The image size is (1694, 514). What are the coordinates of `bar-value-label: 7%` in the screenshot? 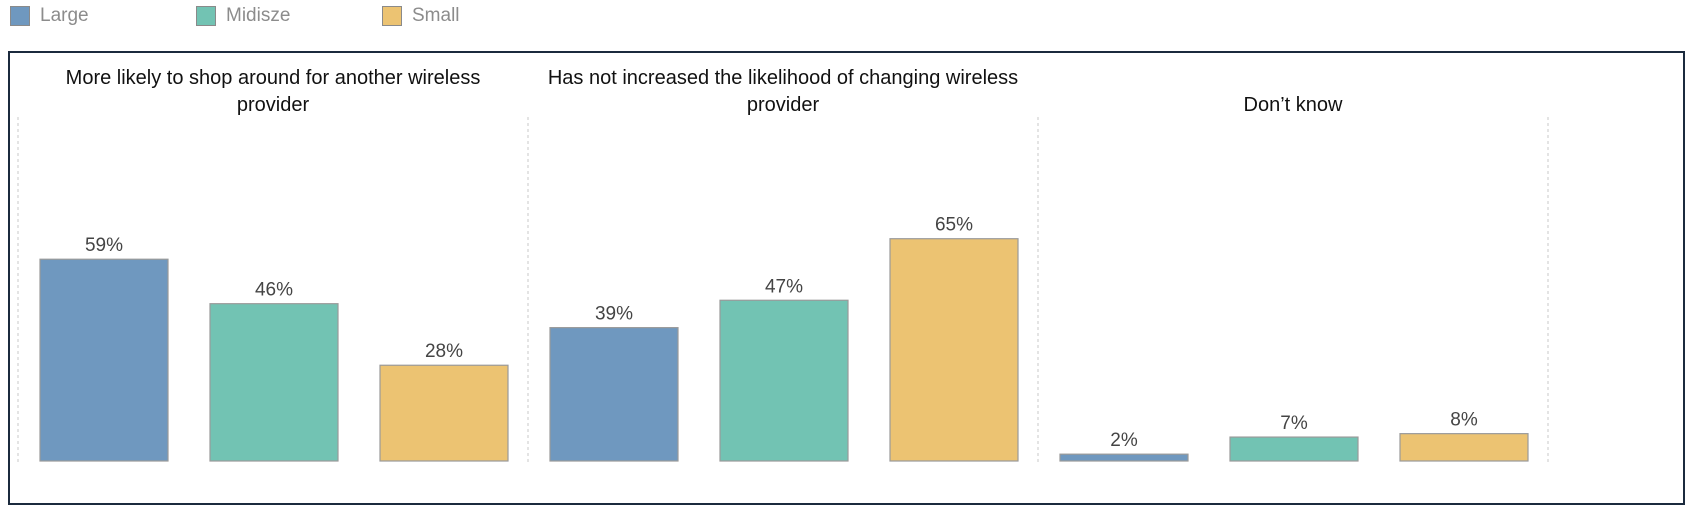 It's located at (1294, 423).